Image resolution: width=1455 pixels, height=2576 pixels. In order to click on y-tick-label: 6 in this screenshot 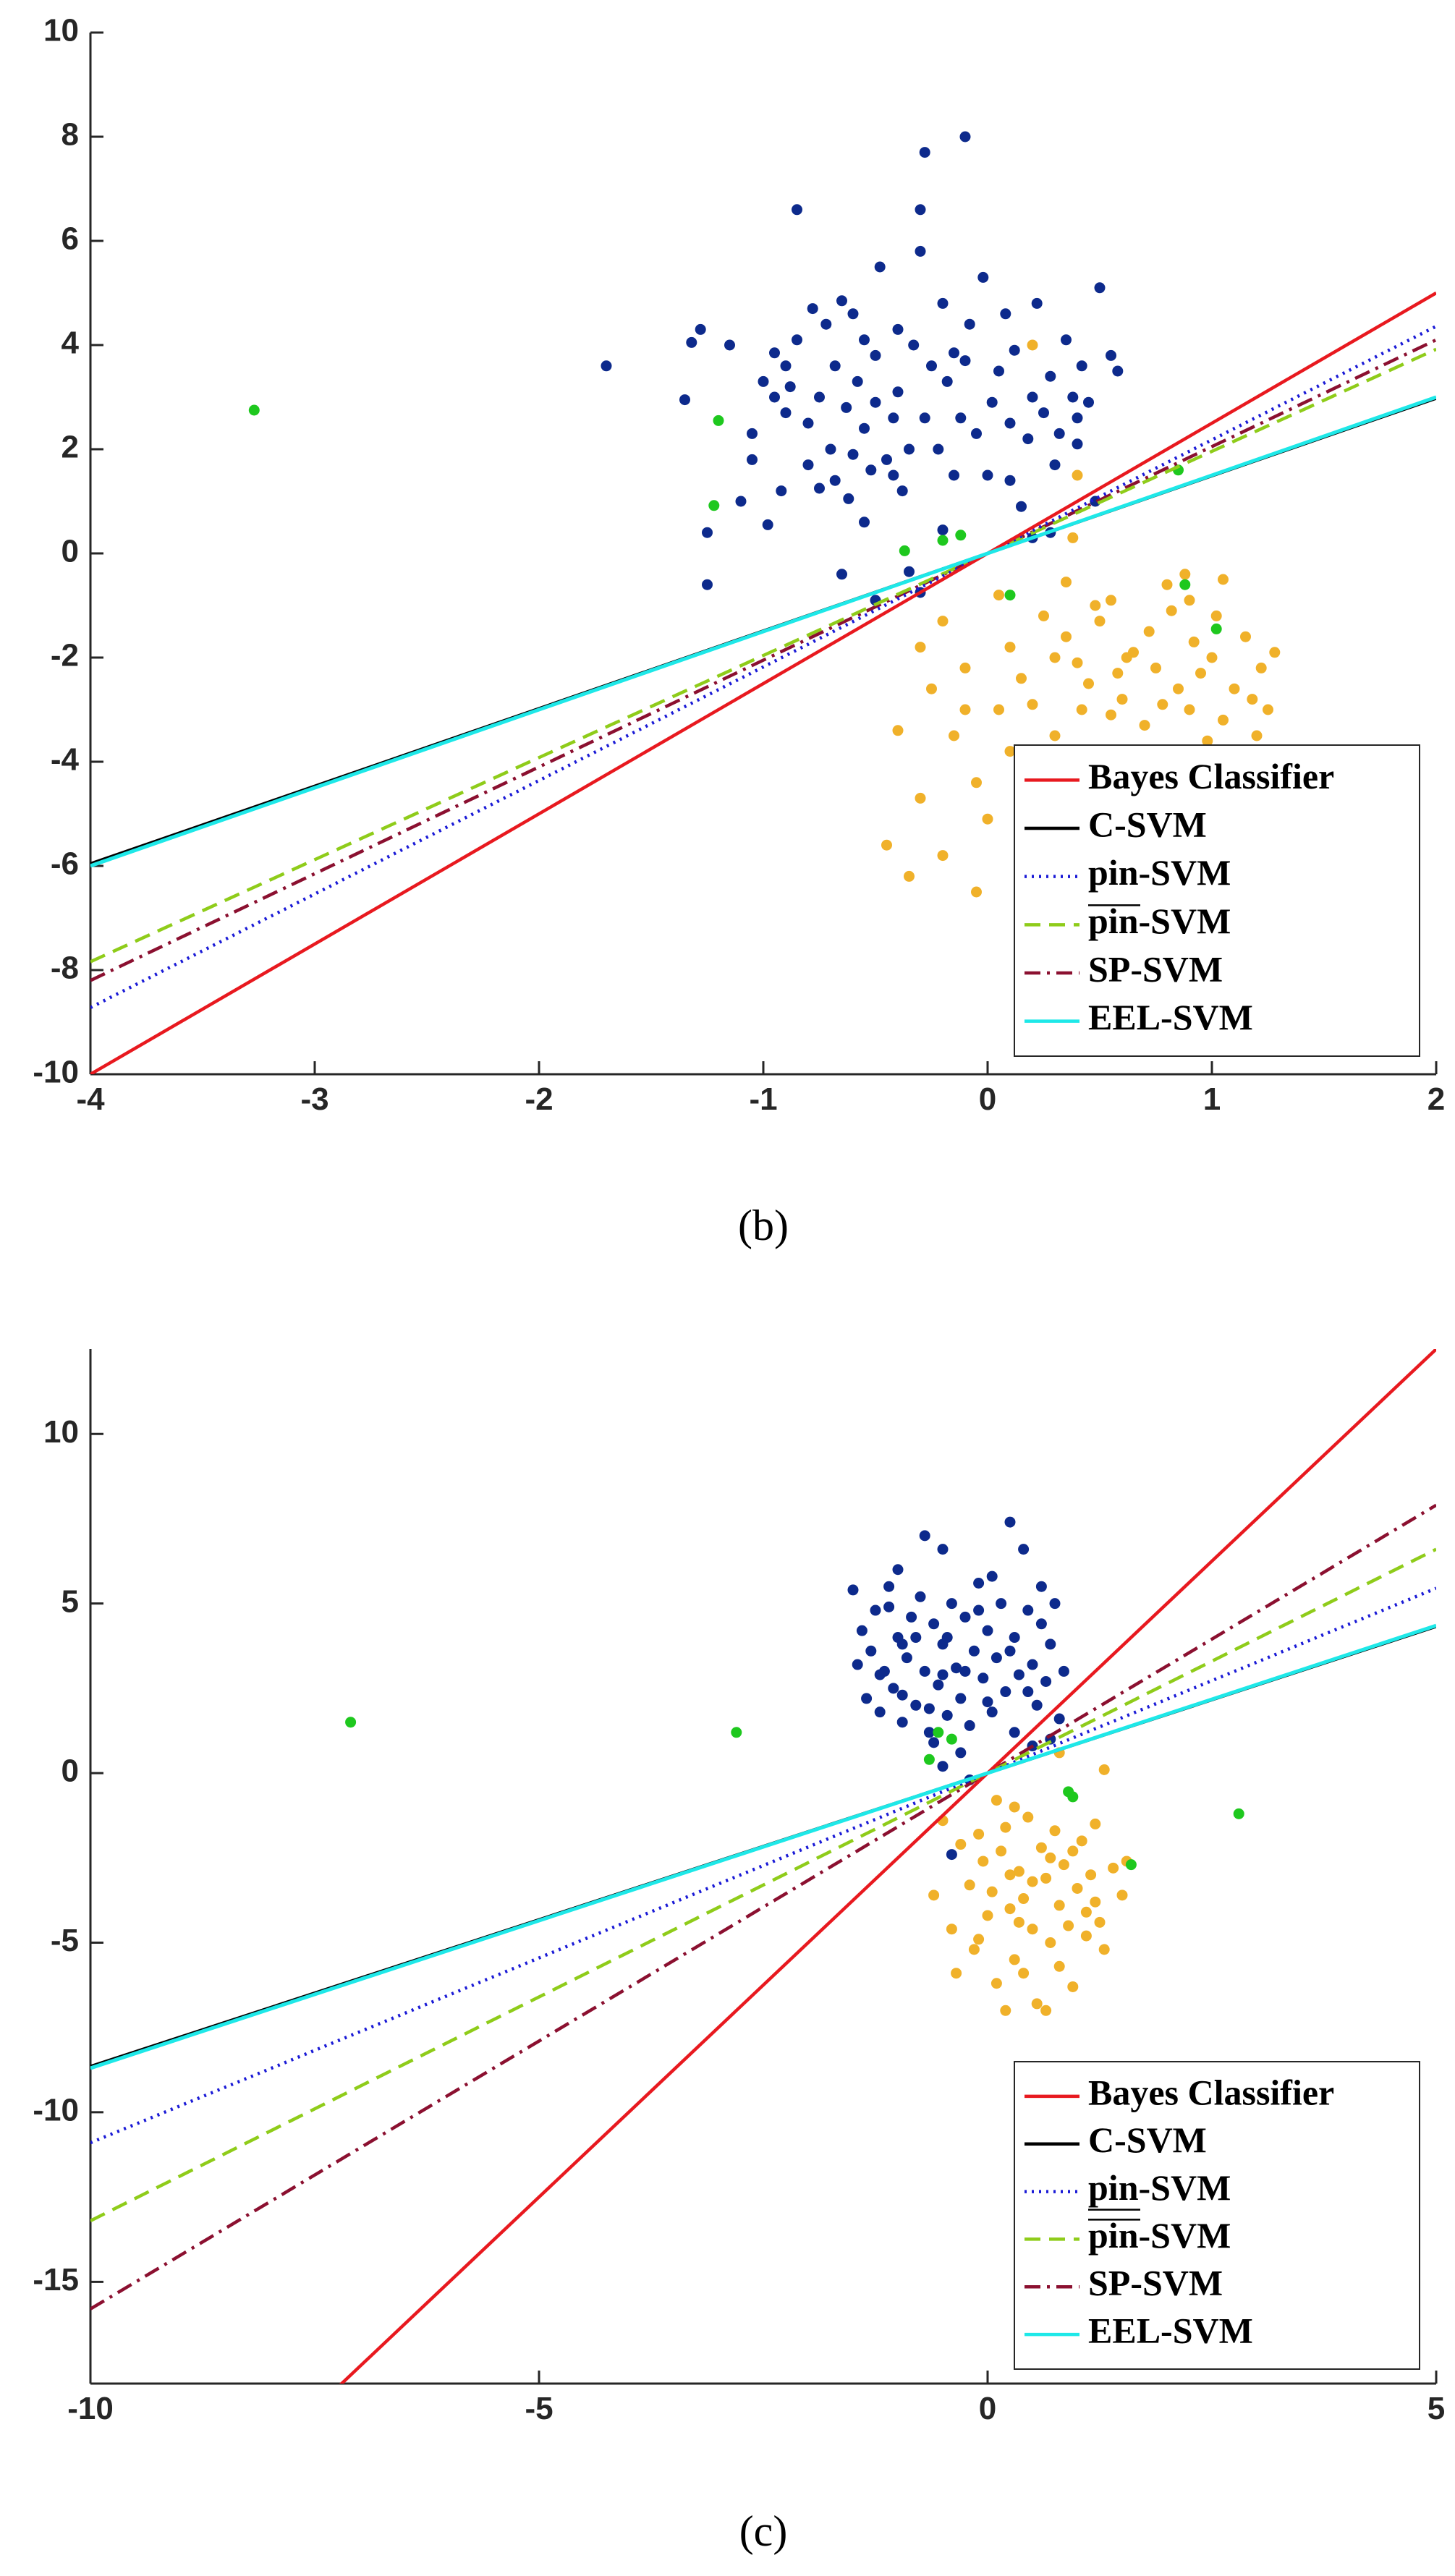, I will do `click(70, 239)`.